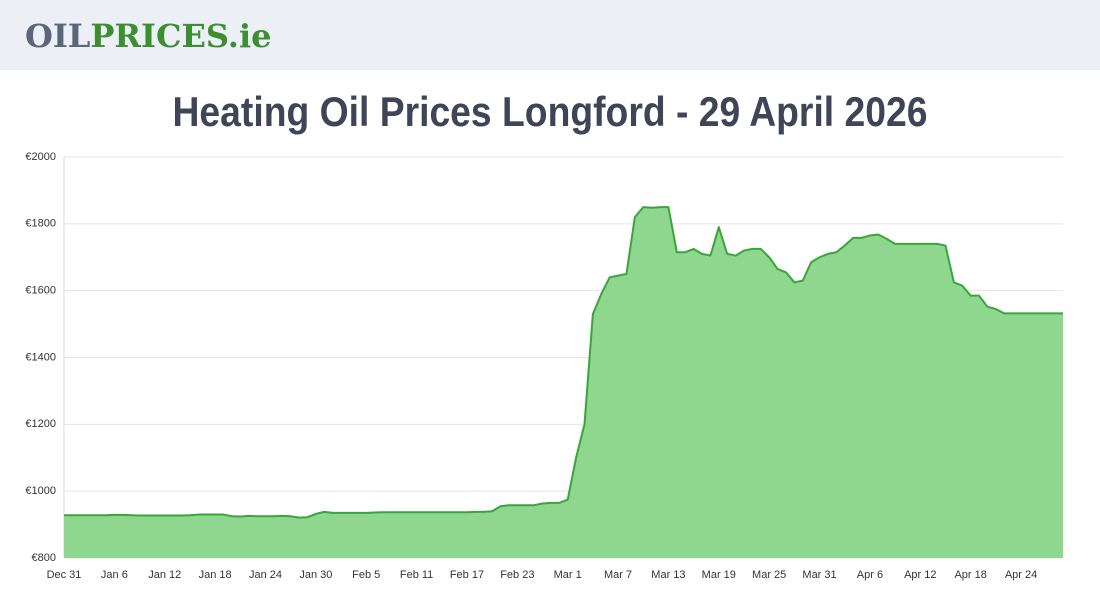 The width and height of the screenshot is (1100, 605). Describe the element at coordinates (315, 575) in the screenshot. I see `x-tick-label: Jan 30` at that location.